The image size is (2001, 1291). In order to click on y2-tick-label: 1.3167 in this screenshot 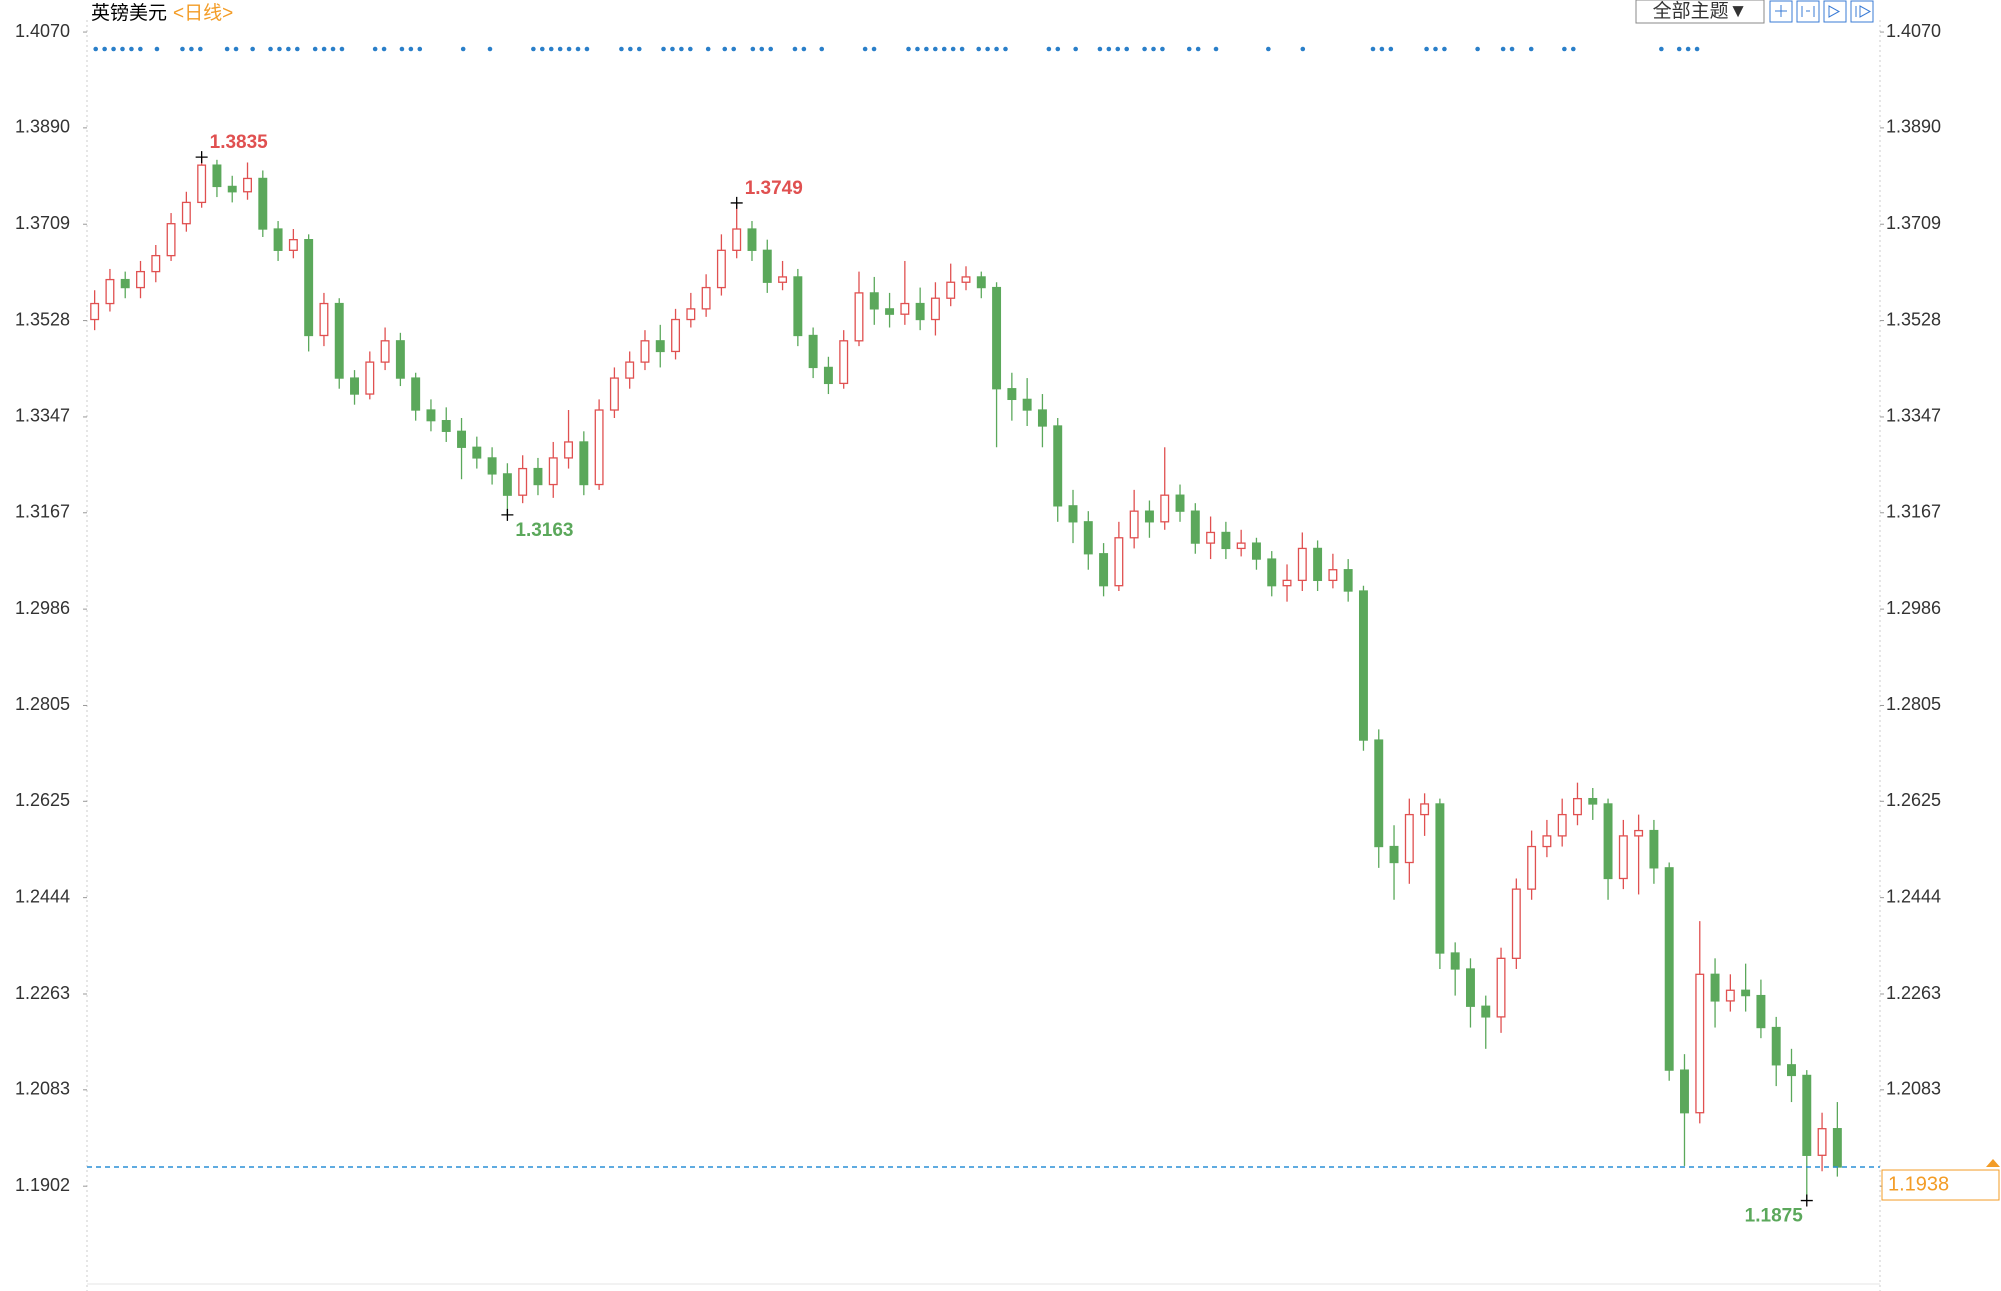, I will do `click(1913, 512)`.